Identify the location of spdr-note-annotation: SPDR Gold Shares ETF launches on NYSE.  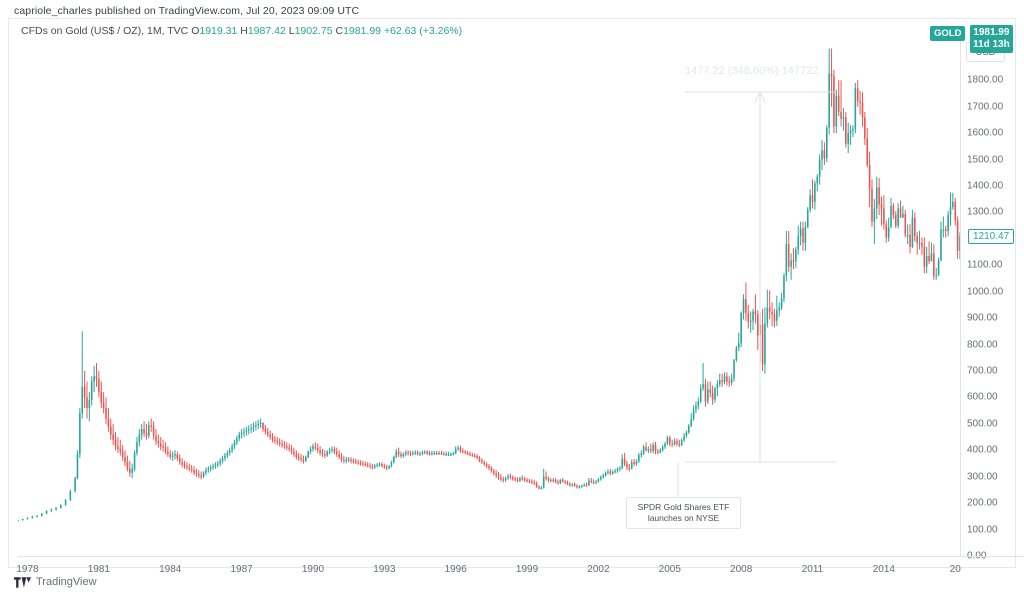
(683, 513).